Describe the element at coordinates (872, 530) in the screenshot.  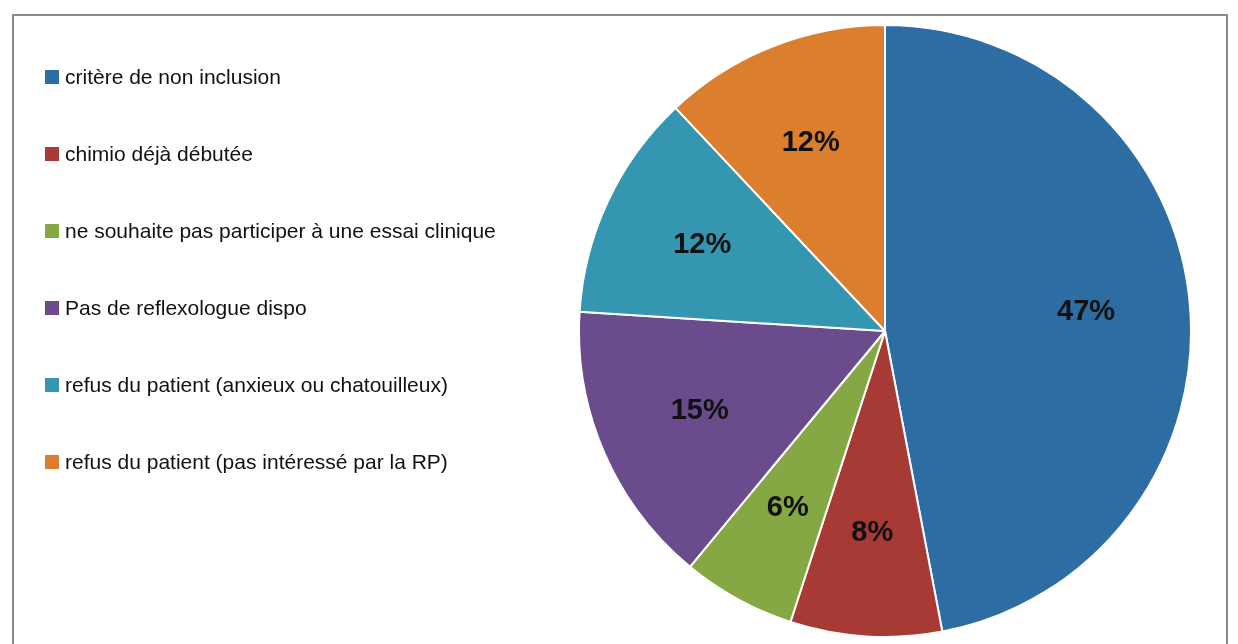
I see `data-label: 8%` at that location.